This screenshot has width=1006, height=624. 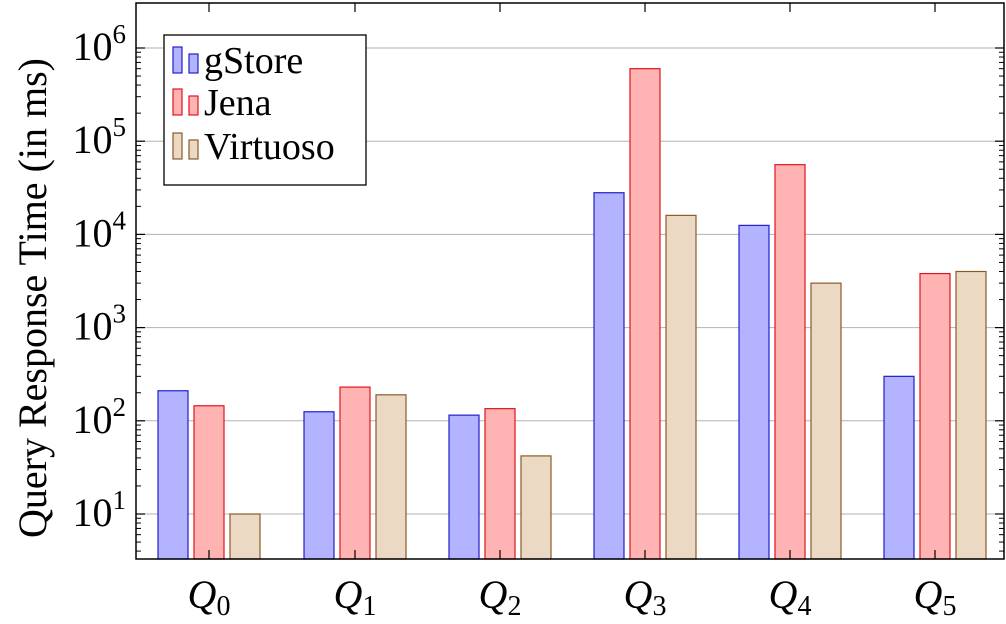 I want to click on x-tick-label-5: Q5, so click(x=935, y=597).